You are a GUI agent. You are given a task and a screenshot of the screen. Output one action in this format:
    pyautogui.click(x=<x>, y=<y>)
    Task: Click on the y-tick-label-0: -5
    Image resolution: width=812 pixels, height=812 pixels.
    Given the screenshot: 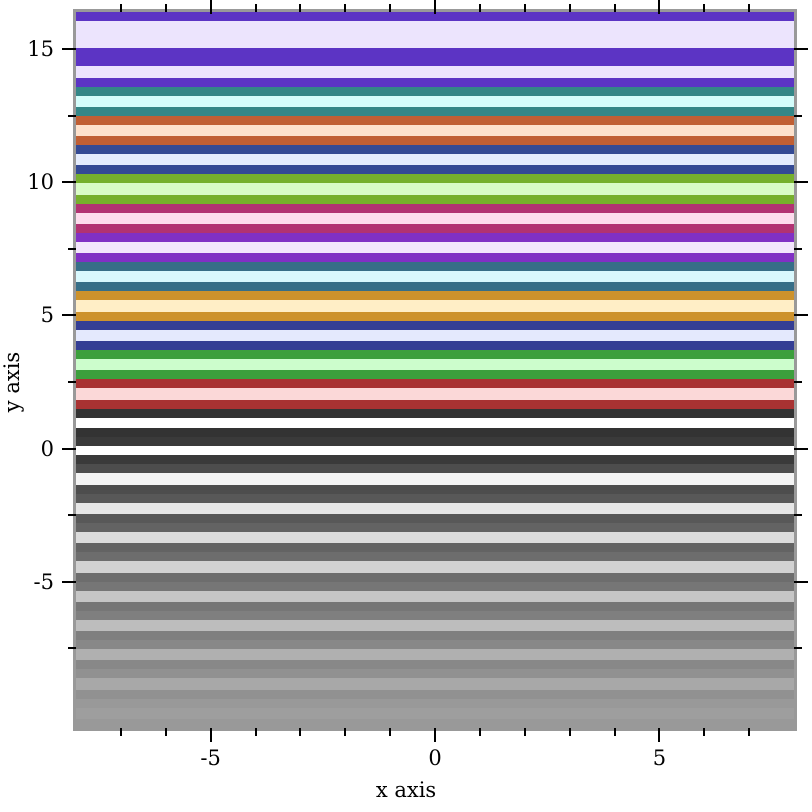 What is the action you would take?
    pyautogui.click(x=43, y=581)
    